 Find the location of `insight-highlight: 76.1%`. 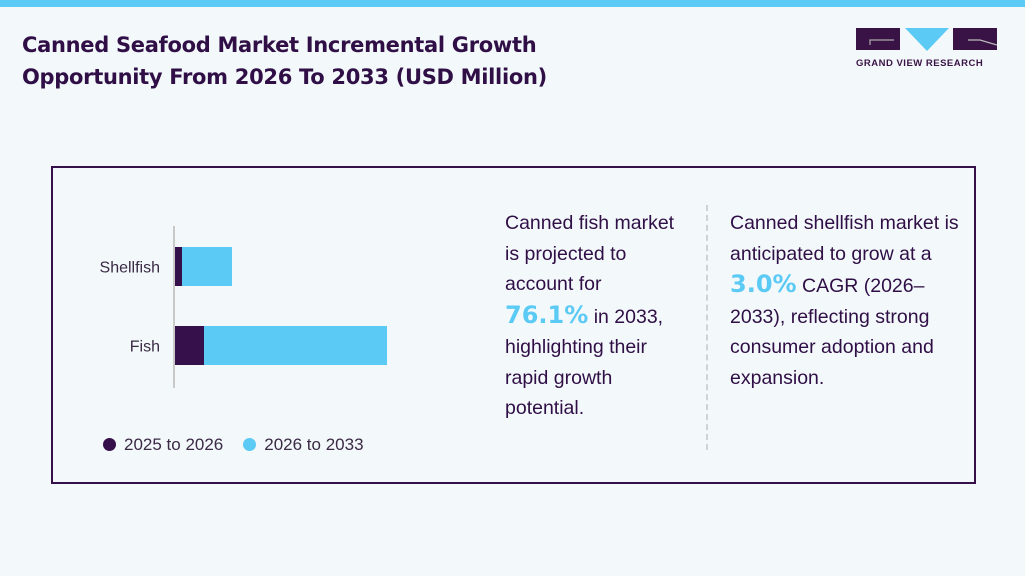

insight-highlight: 76.1% is located at coordinates (547, 314).